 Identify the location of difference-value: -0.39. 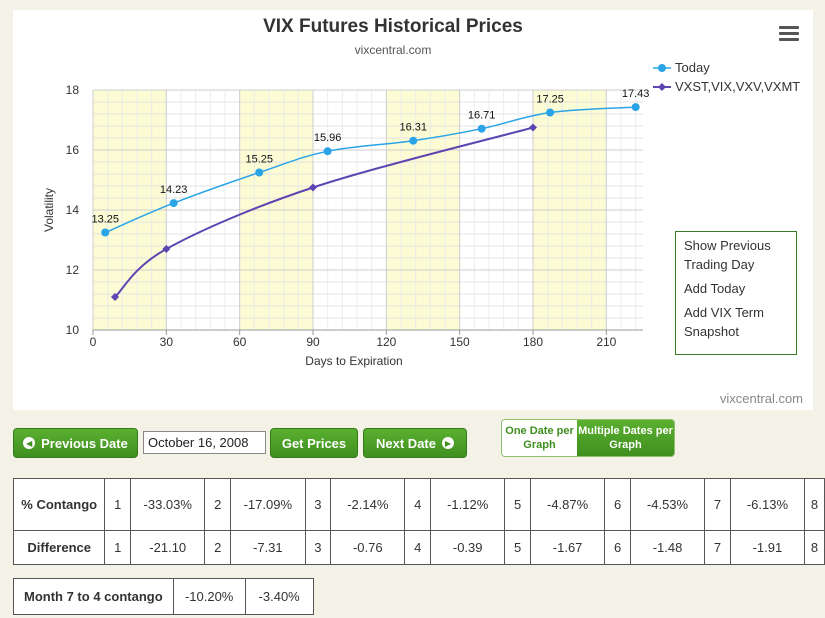
(468, 547).